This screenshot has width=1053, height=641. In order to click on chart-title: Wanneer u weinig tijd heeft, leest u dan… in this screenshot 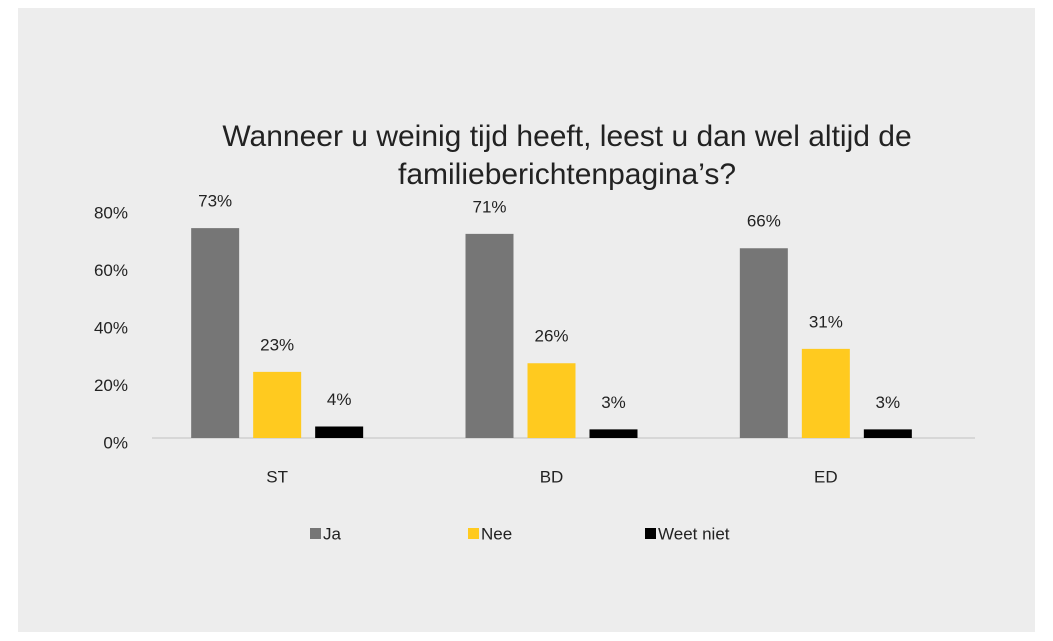, I will do `click(567, 155)`.